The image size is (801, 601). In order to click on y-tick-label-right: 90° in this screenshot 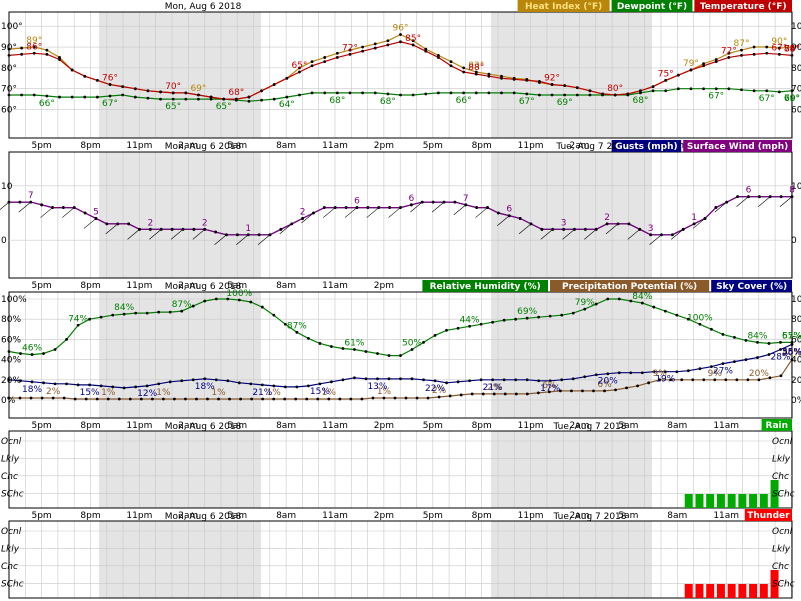, I will do `click(796, 48)`.